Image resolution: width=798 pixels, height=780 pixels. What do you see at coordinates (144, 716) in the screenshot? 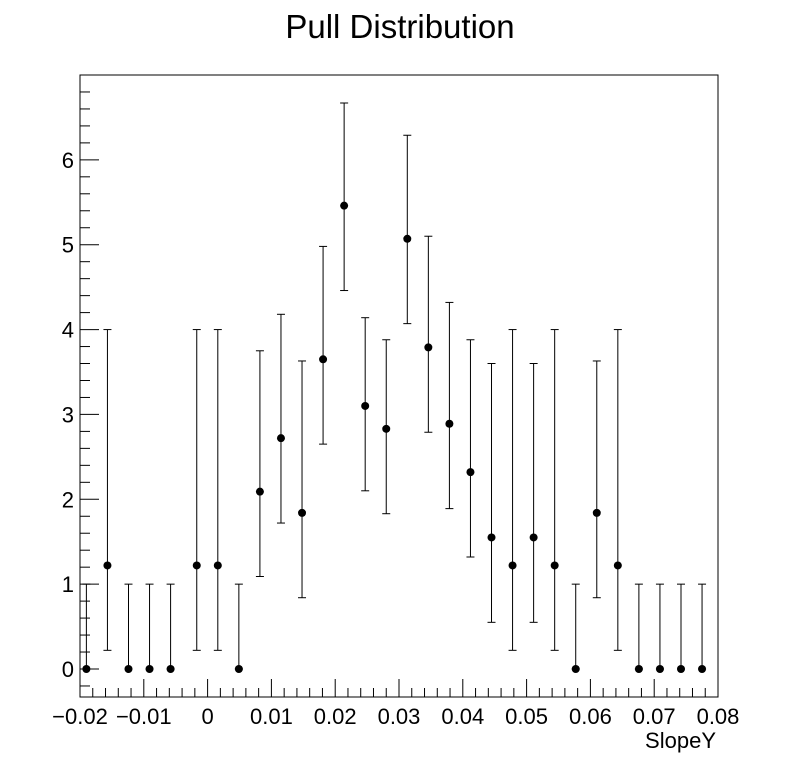
I see `x-tick-label: −0.01` at bounding box center [144, 716].